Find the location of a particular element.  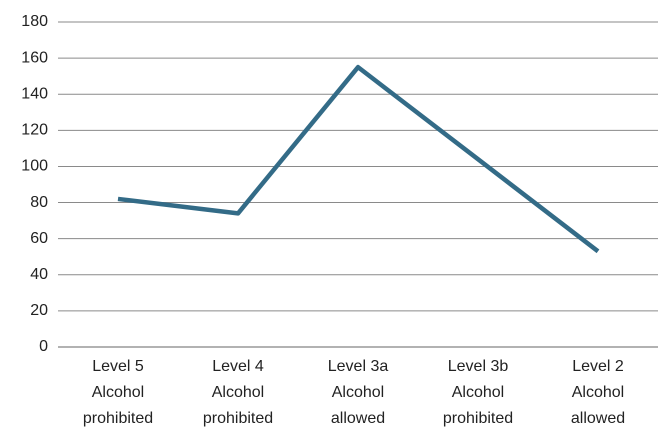

y-tick-label: 0 is located at coordinates (43, 346).